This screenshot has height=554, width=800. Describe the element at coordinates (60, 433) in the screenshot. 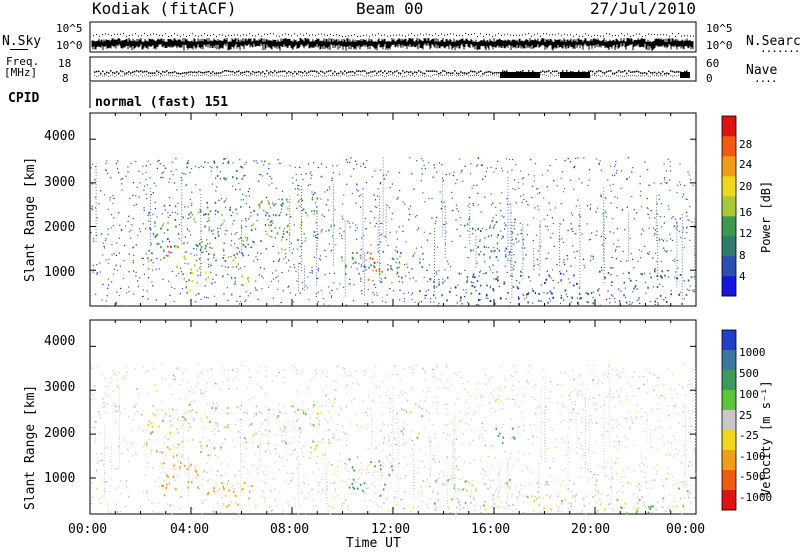

I see `velocity-y-tick-2000: 2000` at that location.